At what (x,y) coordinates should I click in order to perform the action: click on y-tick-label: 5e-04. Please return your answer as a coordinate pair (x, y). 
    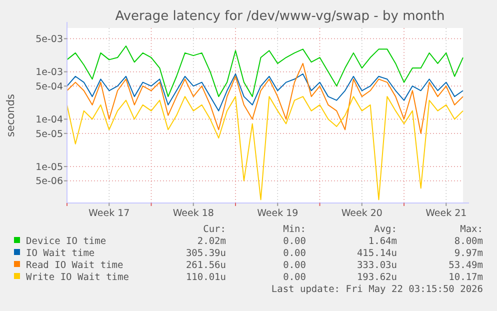
    Looking at the image, I should click on (49, 86).